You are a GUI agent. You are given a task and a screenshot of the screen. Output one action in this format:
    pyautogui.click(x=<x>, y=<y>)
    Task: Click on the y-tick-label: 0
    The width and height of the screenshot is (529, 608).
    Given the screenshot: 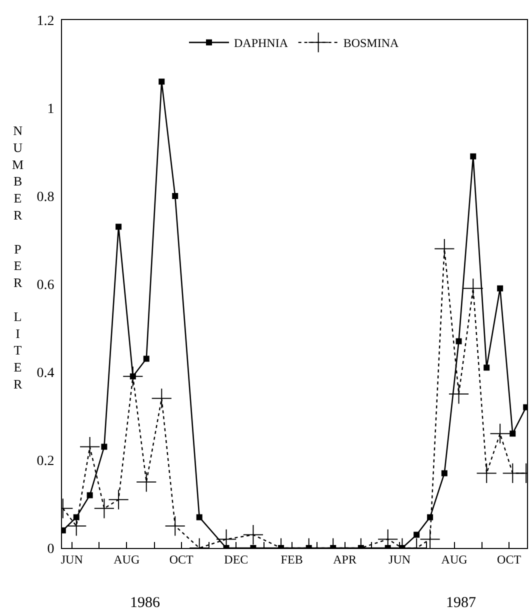 What is the action you would take?
    pyautogui.click(x=50, y=549)
    